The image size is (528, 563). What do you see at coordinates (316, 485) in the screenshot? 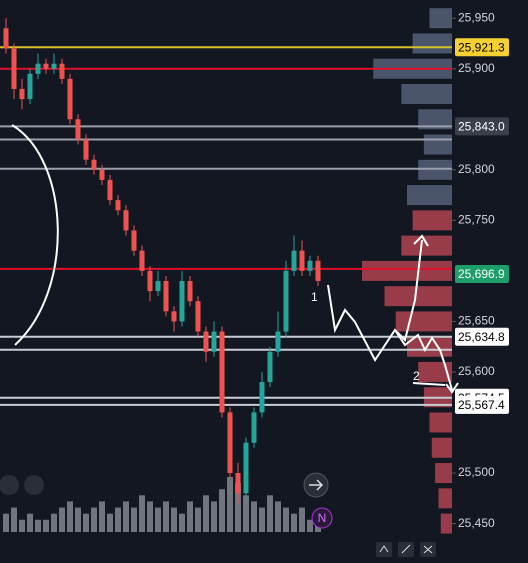
I see `scroll-icon` at bounding box center [316, 485].